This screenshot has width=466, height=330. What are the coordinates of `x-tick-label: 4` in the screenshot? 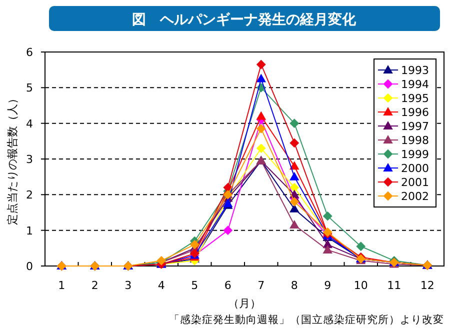 It's located at (161, 285).